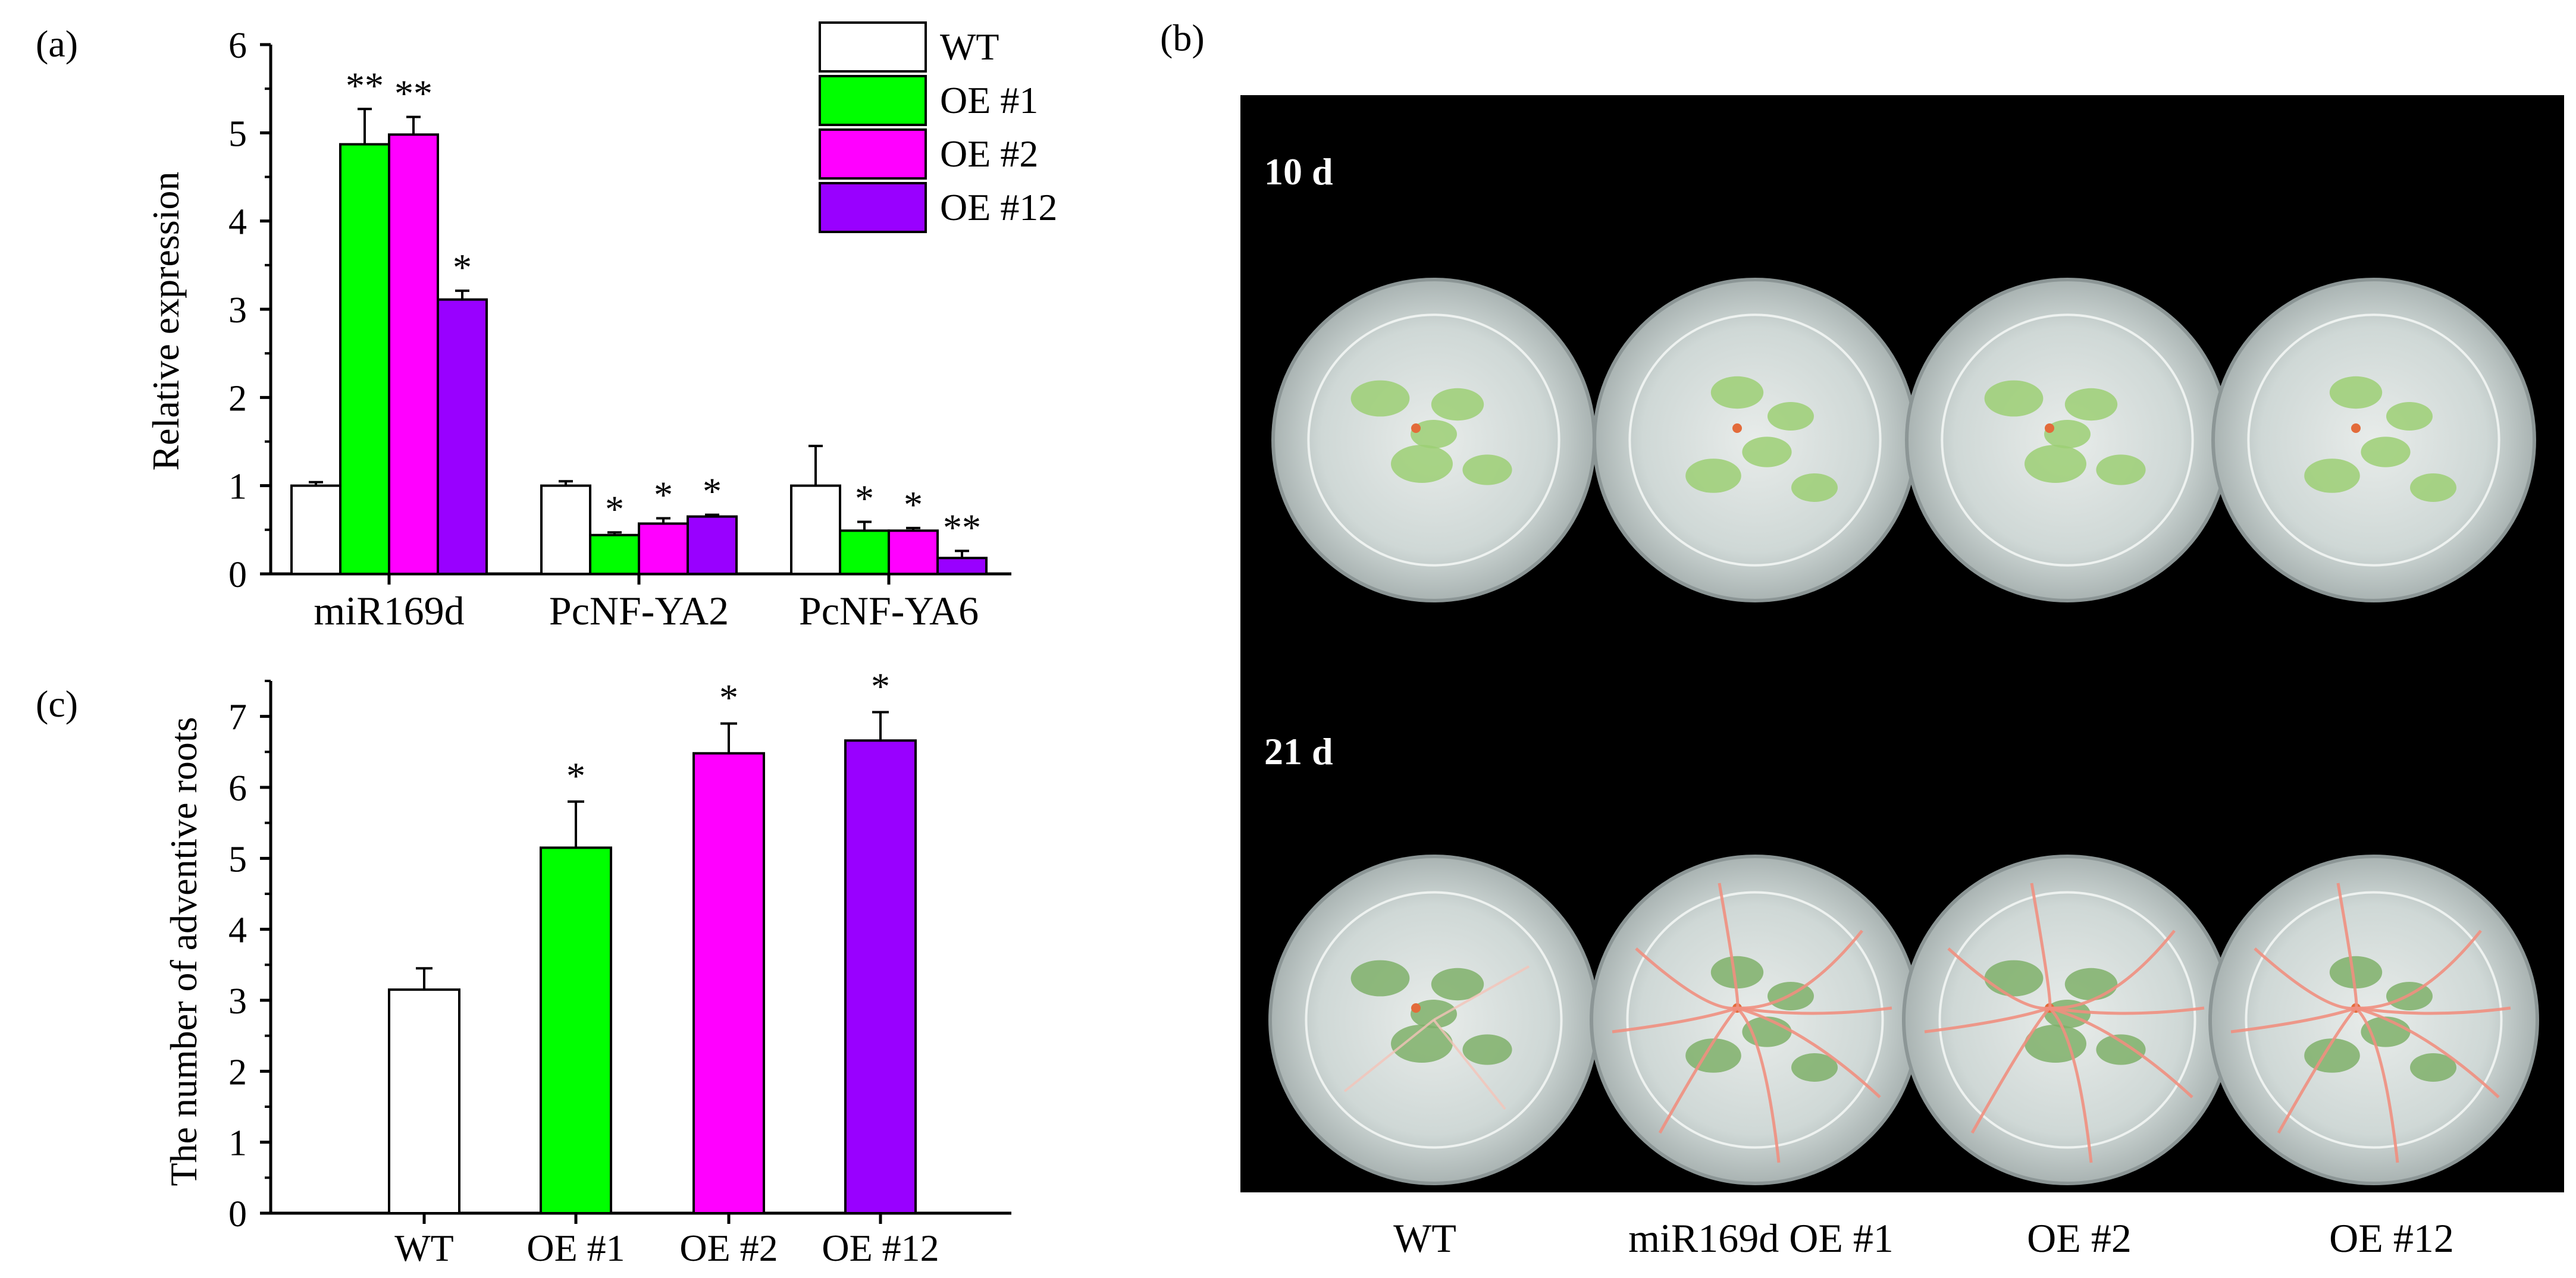 This screenshot has width=2576, height=1278. What do you see at coordinates (1923, 1238) in the screenshot?
I see `photo-bottle-labels: WT miR169d OE #1 OE #2 OE #12` at bounding box center [1923, 1238].